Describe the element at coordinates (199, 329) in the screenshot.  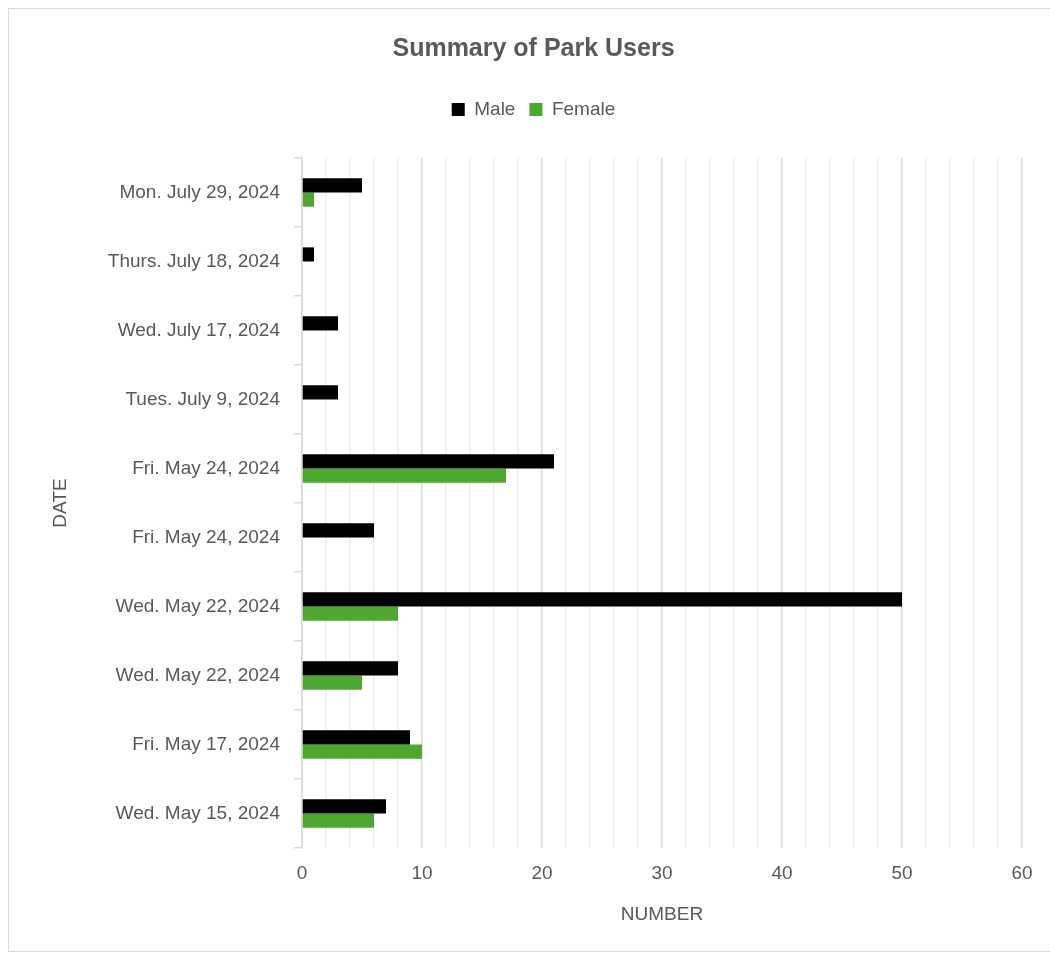
I see `y-tick-label: Wed. July 17, 2024` at that location.